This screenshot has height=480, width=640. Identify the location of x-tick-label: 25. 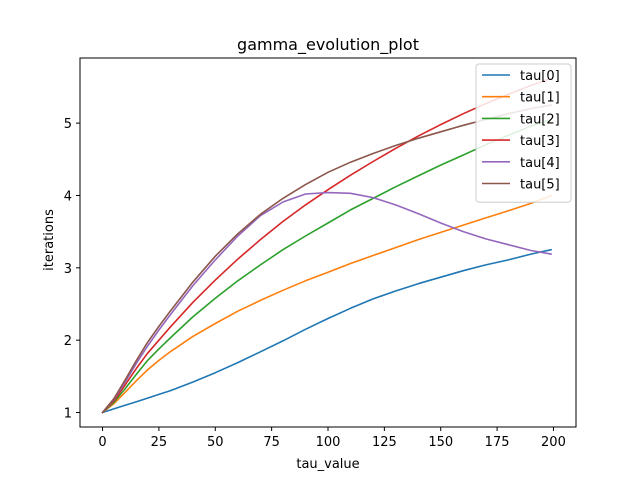
(159, 442).